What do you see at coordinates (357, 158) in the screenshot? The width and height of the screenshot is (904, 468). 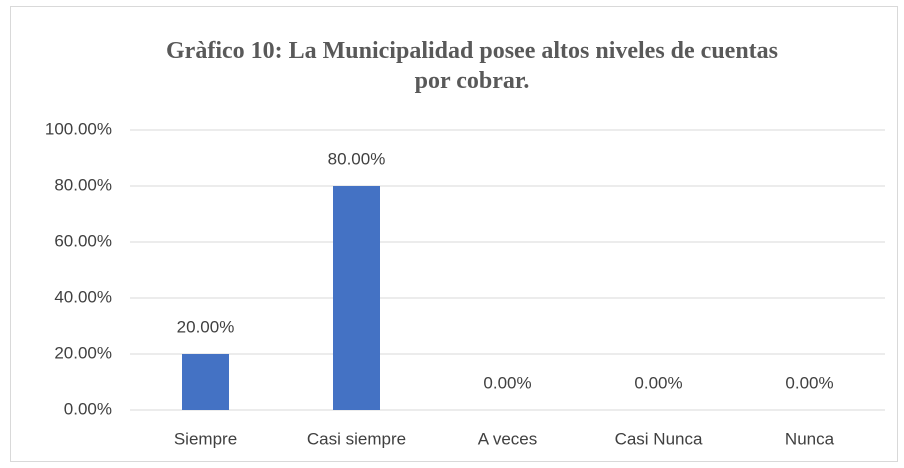 I see `value-label: 80.00%` at bounding box center [357, 158].